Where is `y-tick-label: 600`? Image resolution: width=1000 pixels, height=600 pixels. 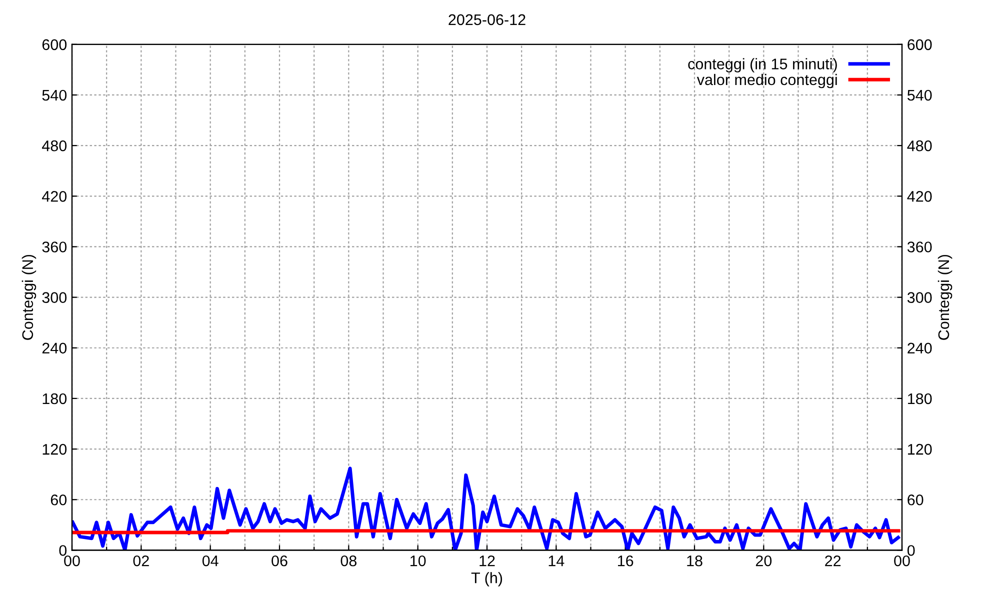
y-tick-label: 600 is located at coordinates (54, 44).